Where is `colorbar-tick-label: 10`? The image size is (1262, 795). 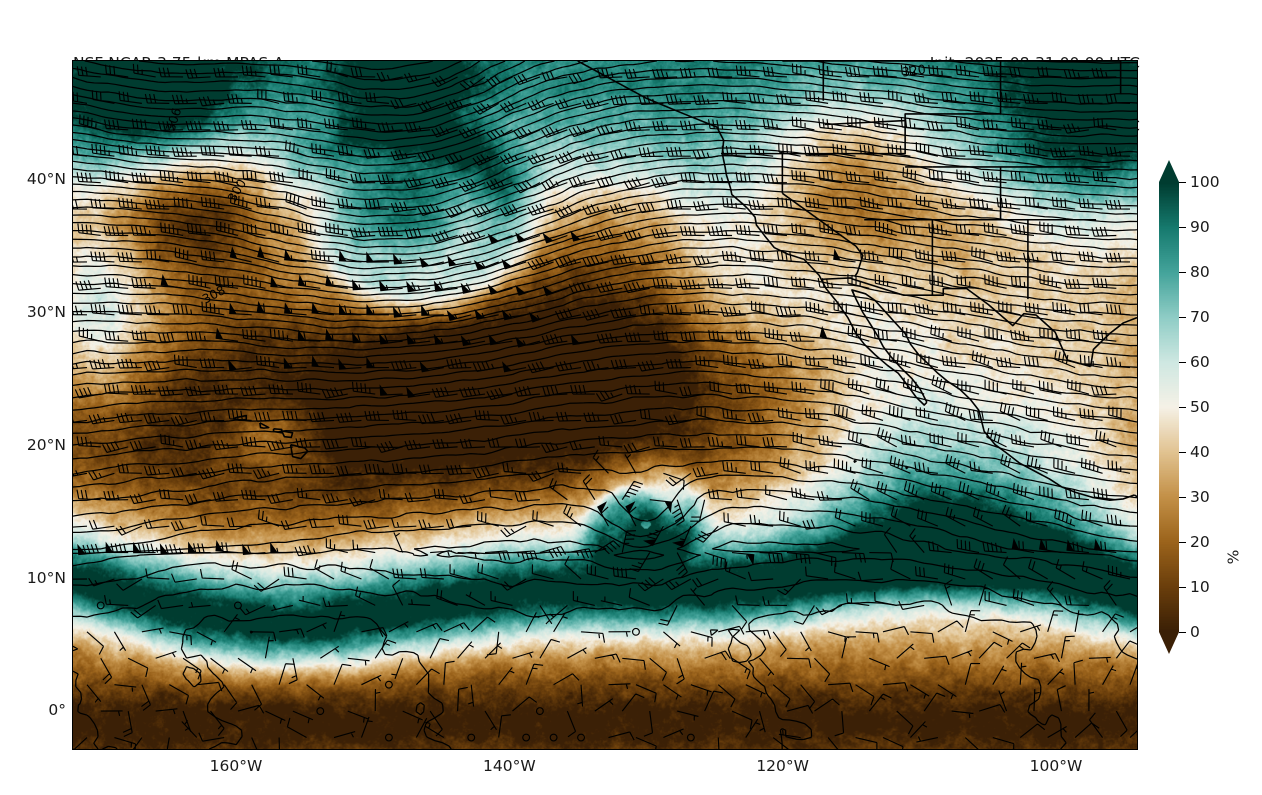 colorbar-tick-label: 10 is located at coordinates (1200, 587).